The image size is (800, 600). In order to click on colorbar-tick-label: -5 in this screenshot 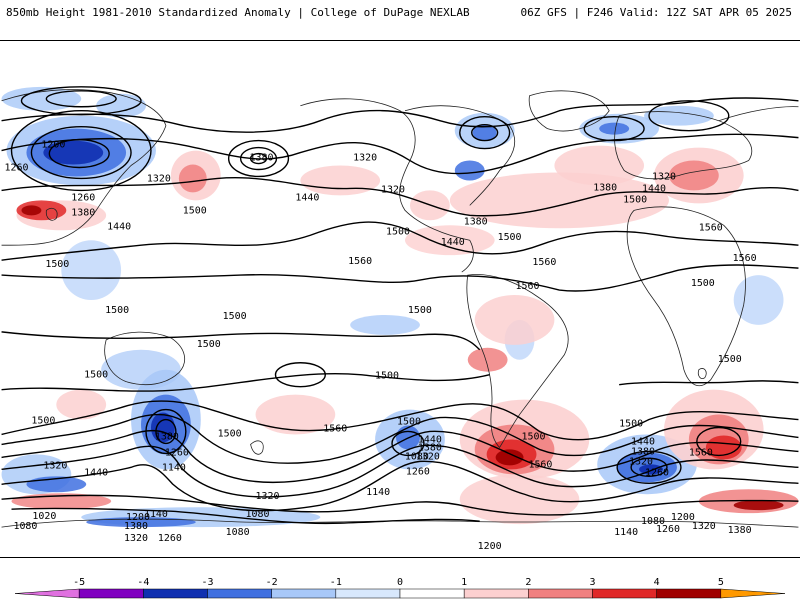, I will do `click(79, 582)`.